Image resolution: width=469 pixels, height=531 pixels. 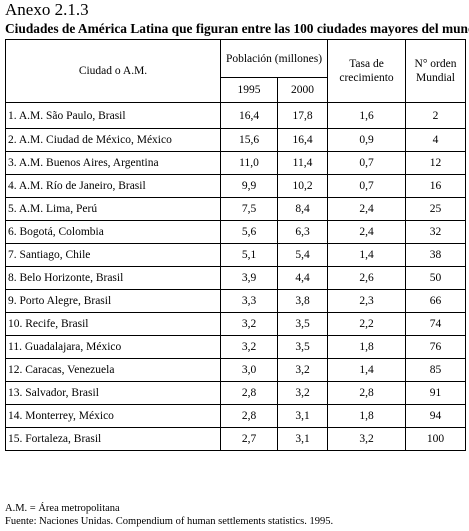 I want to click on city-cell: 10. Recife, Brasil, so click(x=113, y=324).